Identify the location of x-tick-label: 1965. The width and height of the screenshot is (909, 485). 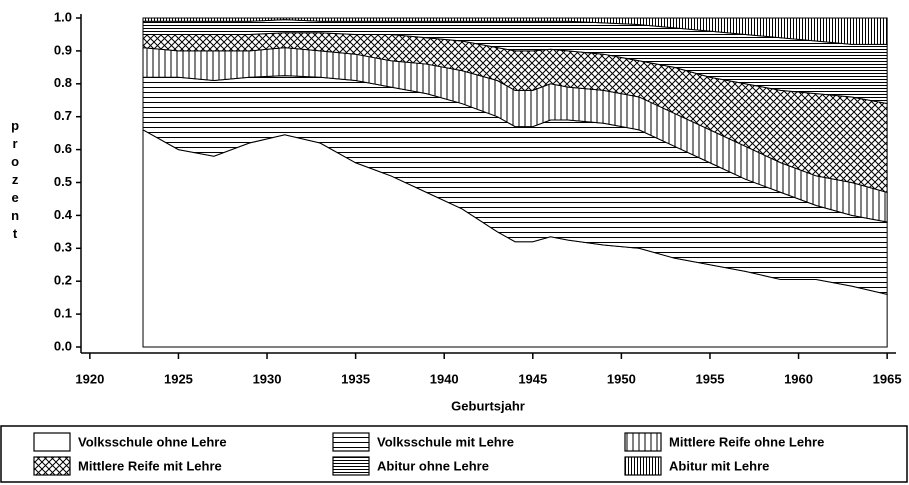
(887, 378).